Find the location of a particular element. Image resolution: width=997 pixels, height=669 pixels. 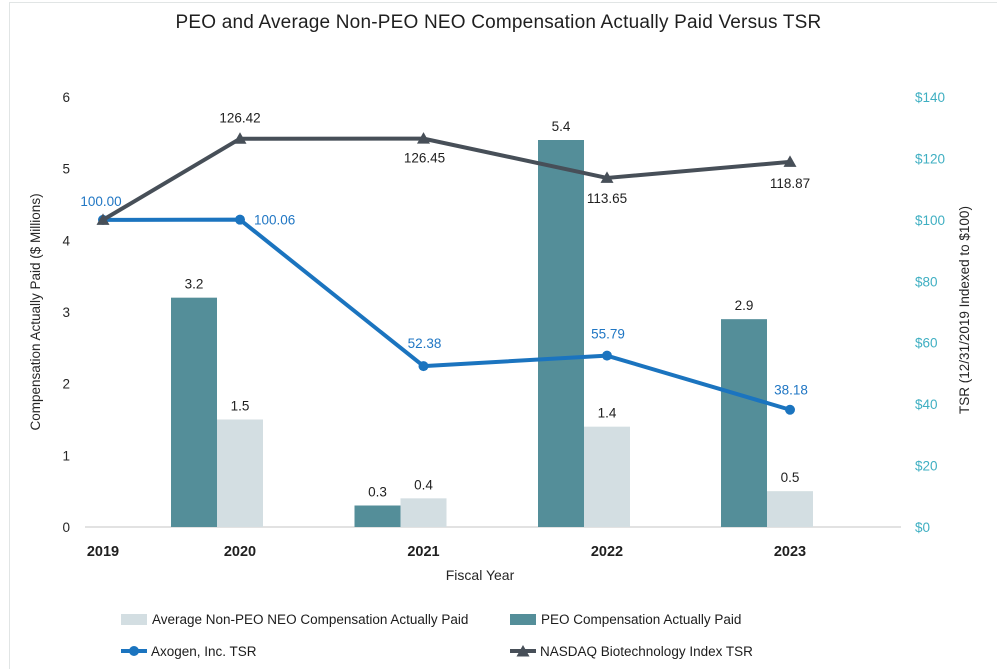

svg-text: 100.06 is located at coordinates (274, 220).